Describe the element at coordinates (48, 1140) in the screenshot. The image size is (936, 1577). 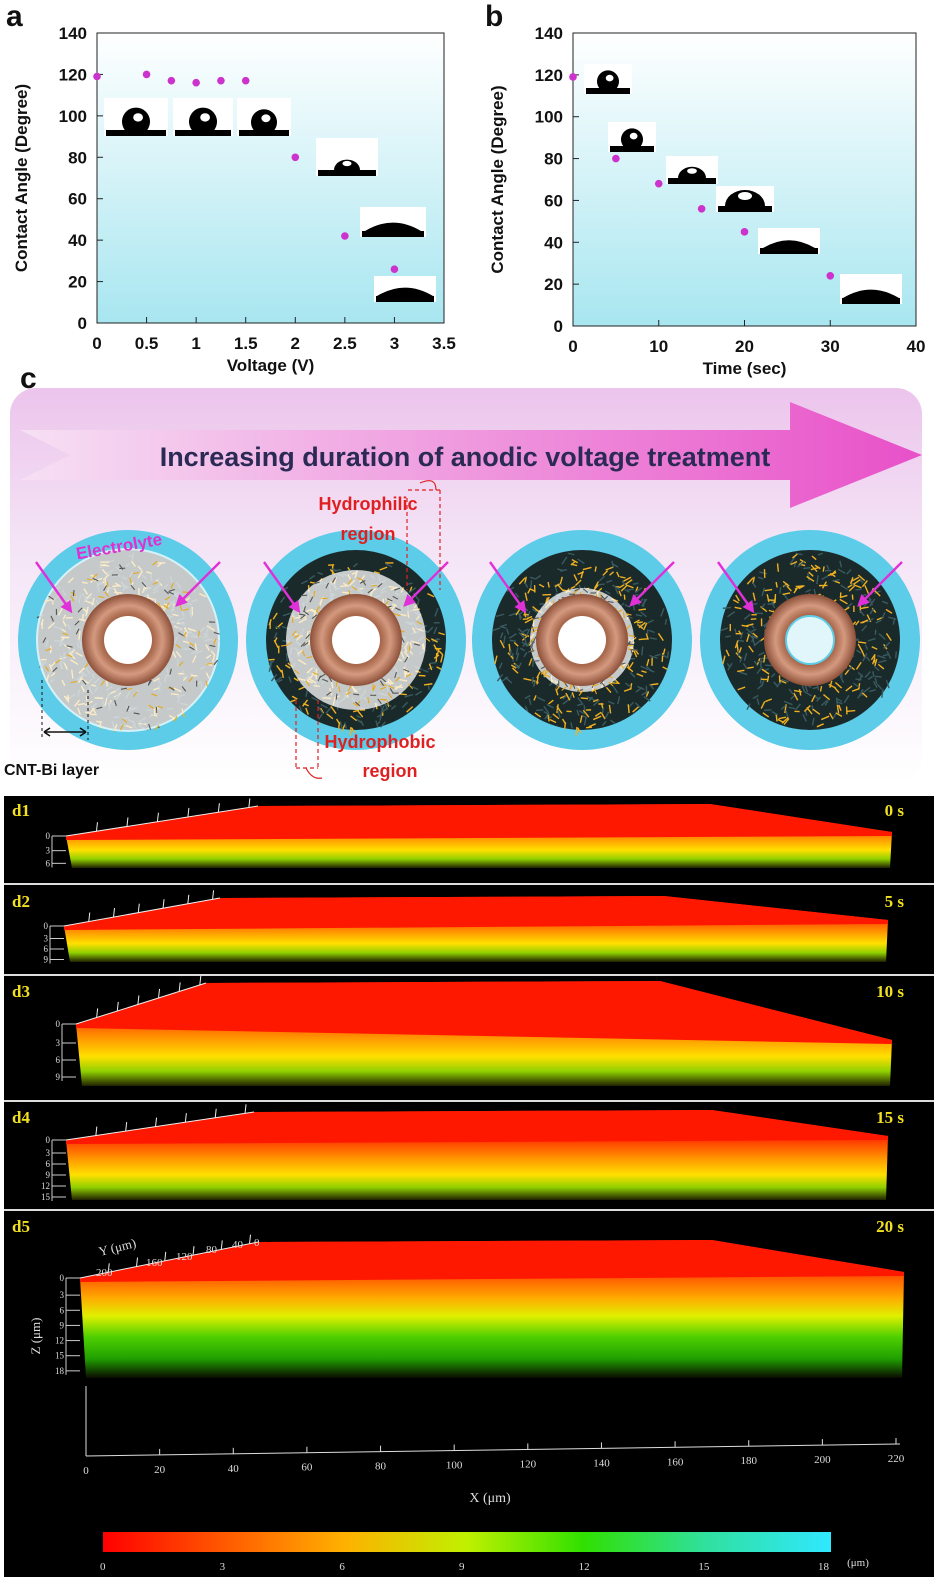
I see `z-tick-label: 0` at that location.